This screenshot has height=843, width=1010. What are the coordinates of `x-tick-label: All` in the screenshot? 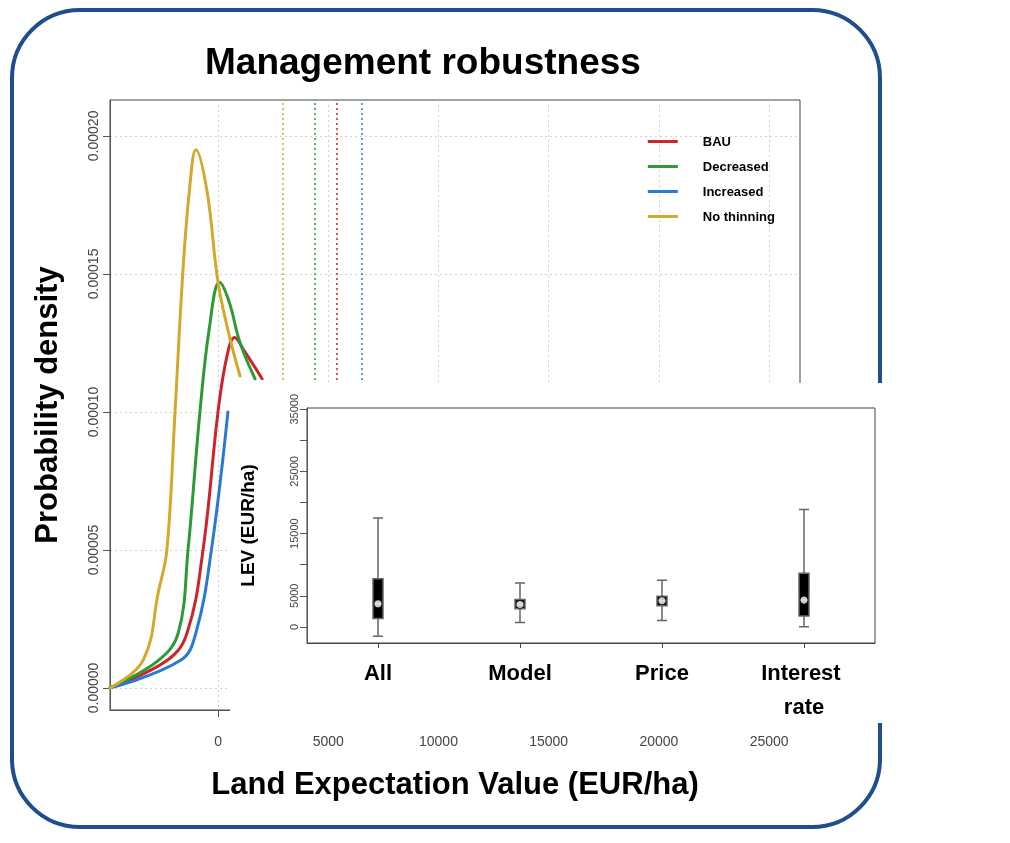 It's located at (378, 672).